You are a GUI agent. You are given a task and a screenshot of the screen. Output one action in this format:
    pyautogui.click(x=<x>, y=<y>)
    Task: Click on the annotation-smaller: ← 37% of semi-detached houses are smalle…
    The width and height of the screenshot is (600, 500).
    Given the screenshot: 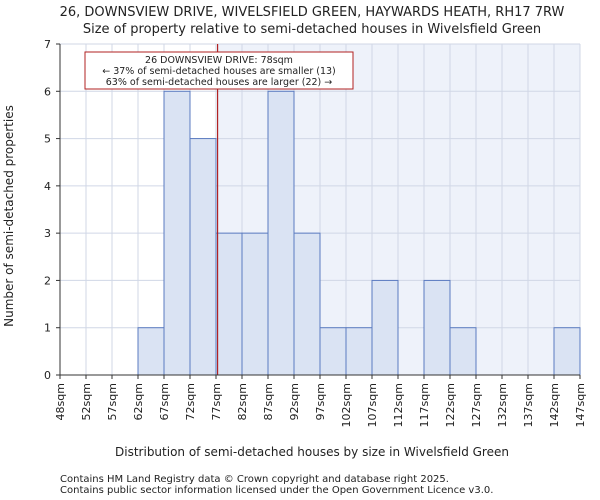 What is the action you would take?
    pyautogui.click(x=219, y=71)
    